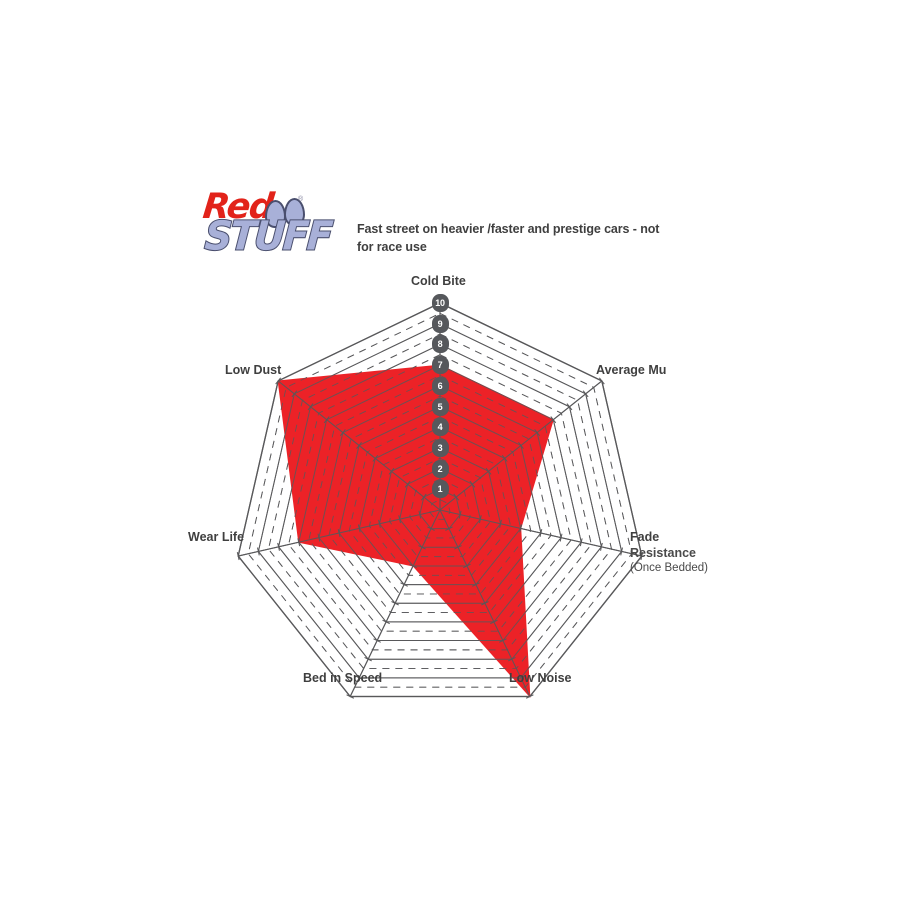  Describe the element at coordinates (440, 344) in the screenshot. I see `scale-marker-8: 8` at that location.